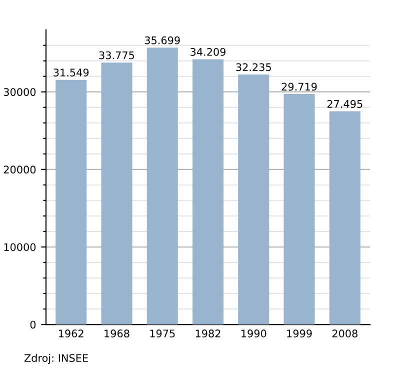  What do you see at coordinates (254, 334) in the screenshot?
I see `x-tick-label: 1990` at bounding box center [254, 334].